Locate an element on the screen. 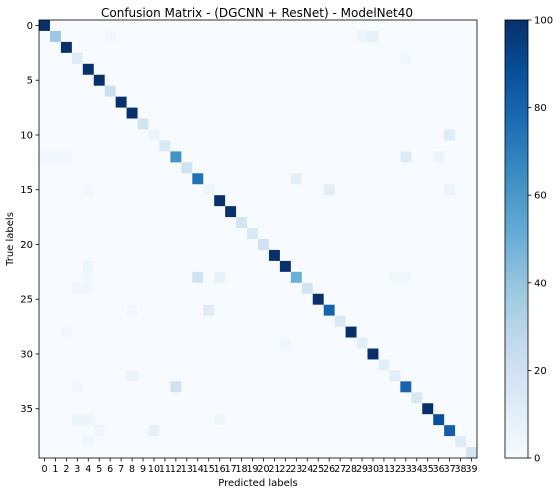  y-tick-label: 0 is located at coordinates (30, 26).